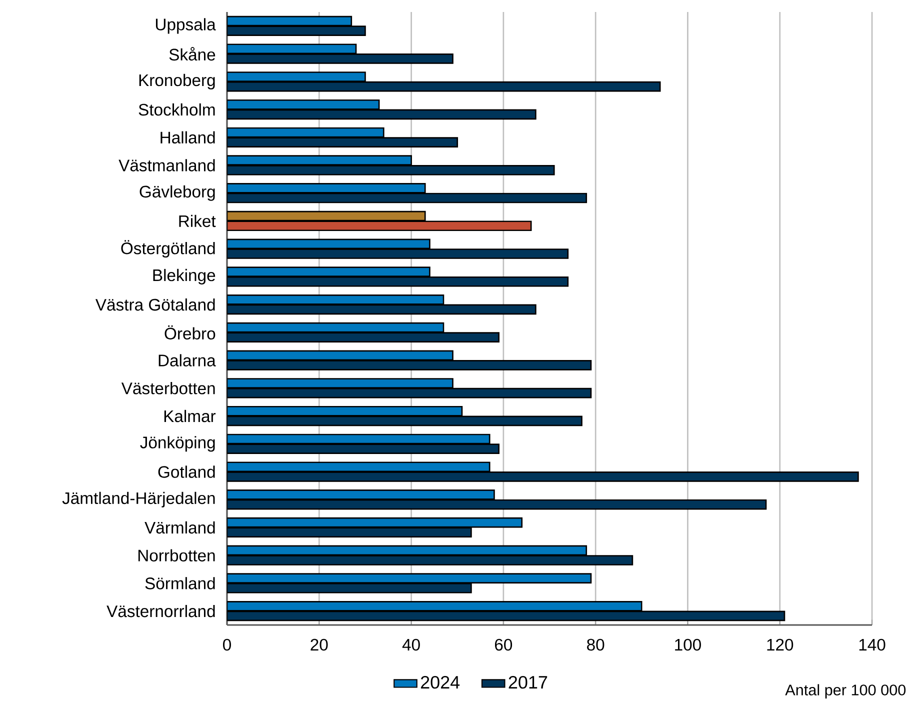 Image resolution: width=913 pixels, height=710 pixels. What do you see at coordinates (528, 682) in the screenshot?
I see `legend-label: 2017` at bounding box center [528, 682].